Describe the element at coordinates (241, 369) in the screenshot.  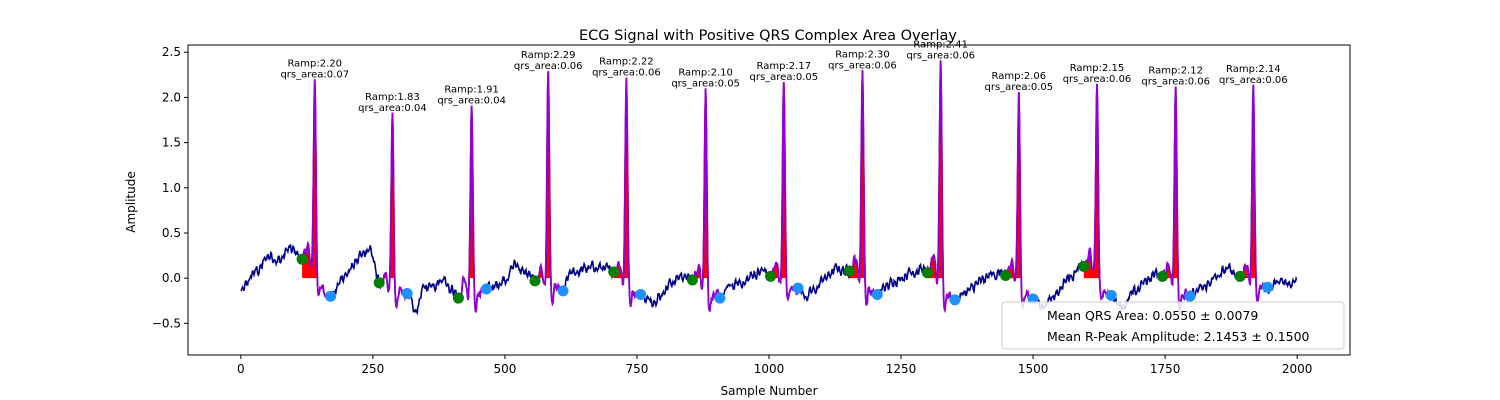
I see `x-tick-label: 0` at that location.